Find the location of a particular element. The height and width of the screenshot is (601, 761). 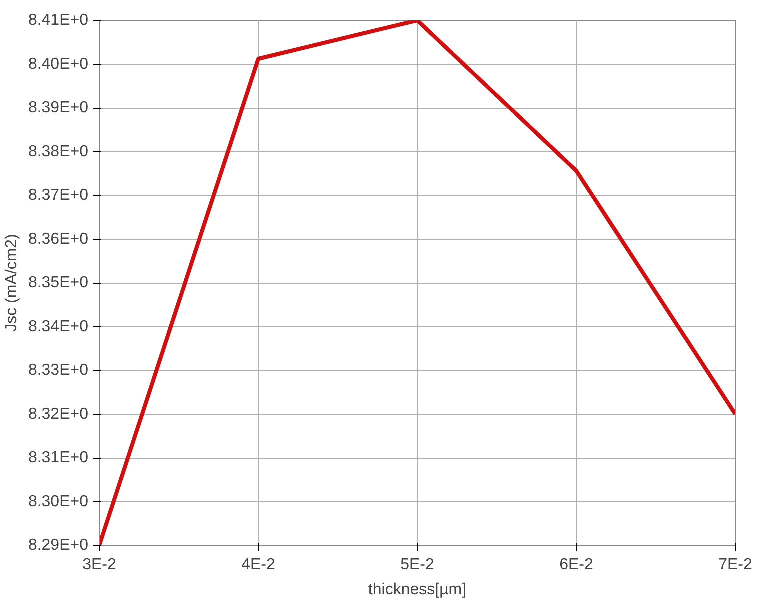

y-tick-label: 8.29E+0 is located at coordinates (58, 545).